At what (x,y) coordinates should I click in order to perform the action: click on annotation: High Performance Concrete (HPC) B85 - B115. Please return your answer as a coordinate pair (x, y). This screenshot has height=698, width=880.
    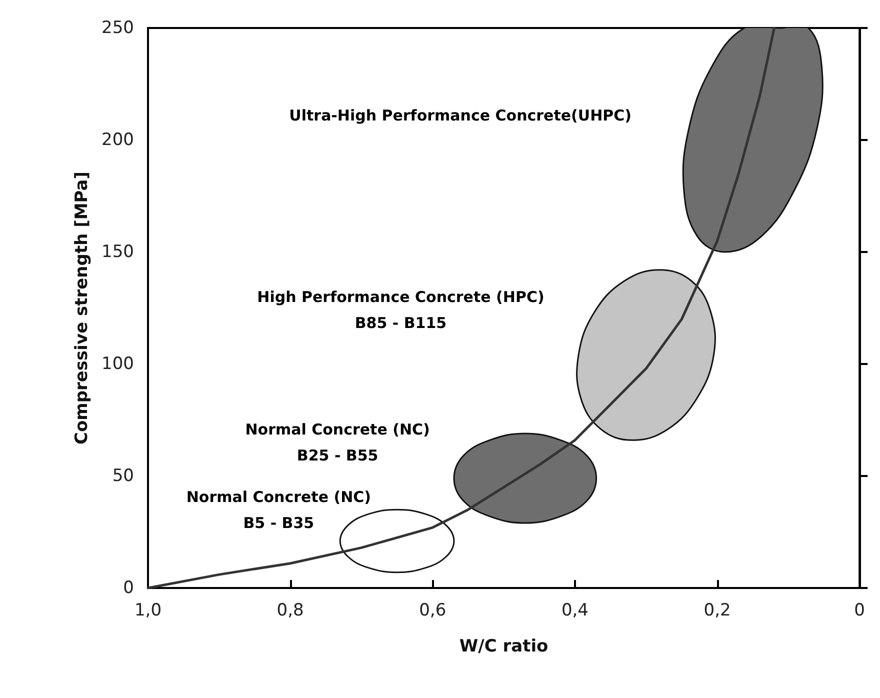
    Looking at the image, I should click on (400, 310).